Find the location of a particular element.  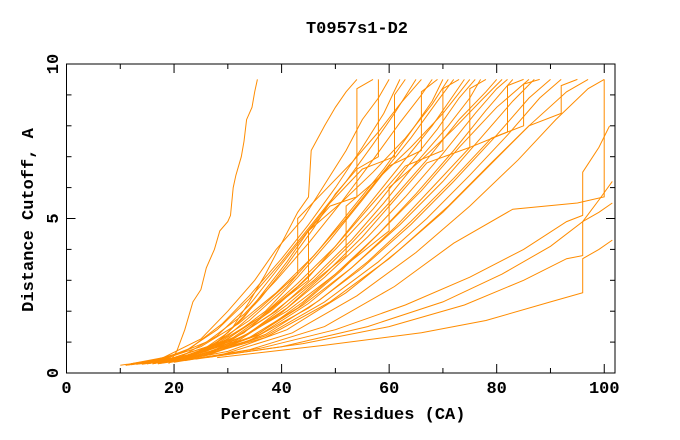

series-line is located at coordinates (213, 221).